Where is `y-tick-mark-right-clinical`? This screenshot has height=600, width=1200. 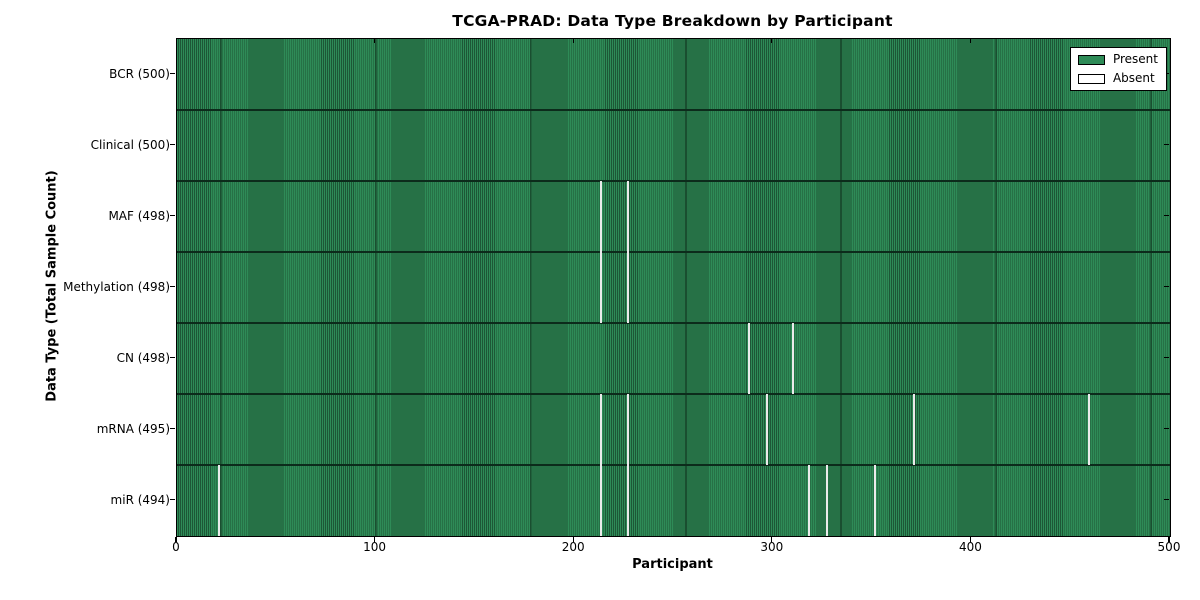
y-tick-mark-right-clinical is located at coordinates (1166, 144).